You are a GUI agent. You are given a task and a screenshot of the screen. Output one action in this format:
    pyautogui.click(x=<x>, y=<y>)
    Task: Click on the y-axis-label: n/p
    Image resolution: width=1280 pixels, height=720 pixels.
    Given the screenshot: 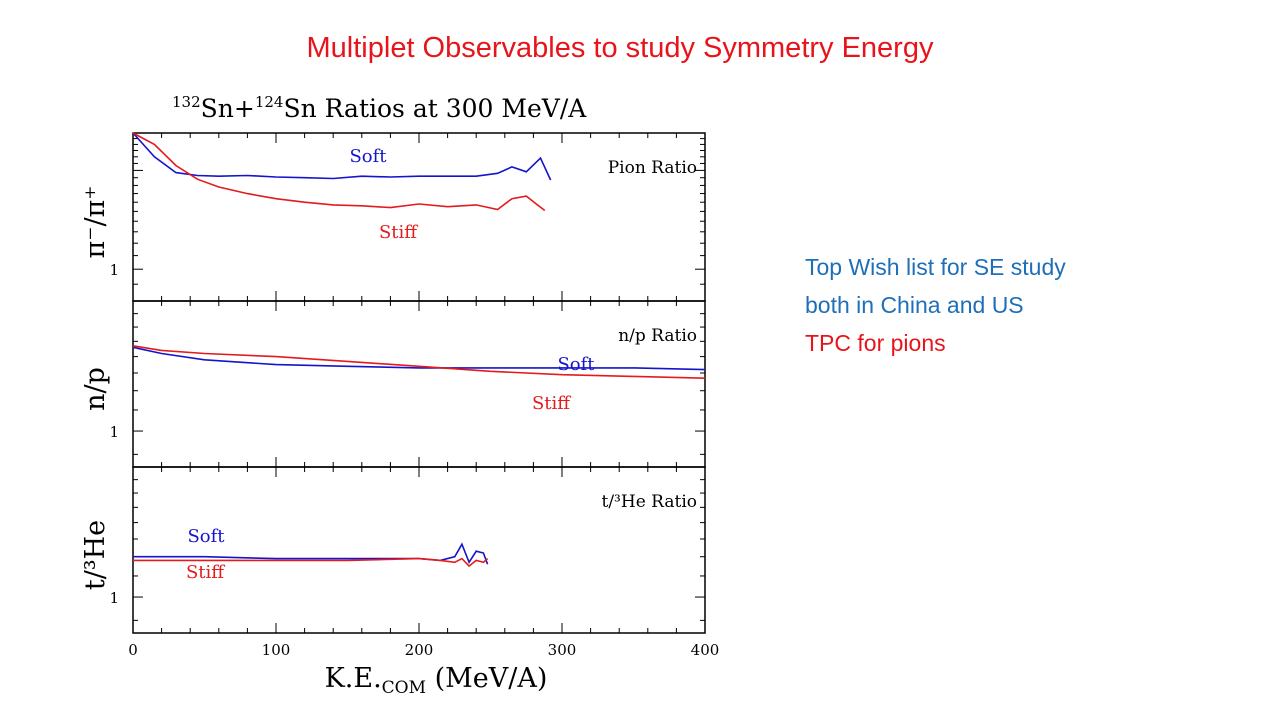 What is the action you would take?
    pyautogui.click(x=95, y=389)
    